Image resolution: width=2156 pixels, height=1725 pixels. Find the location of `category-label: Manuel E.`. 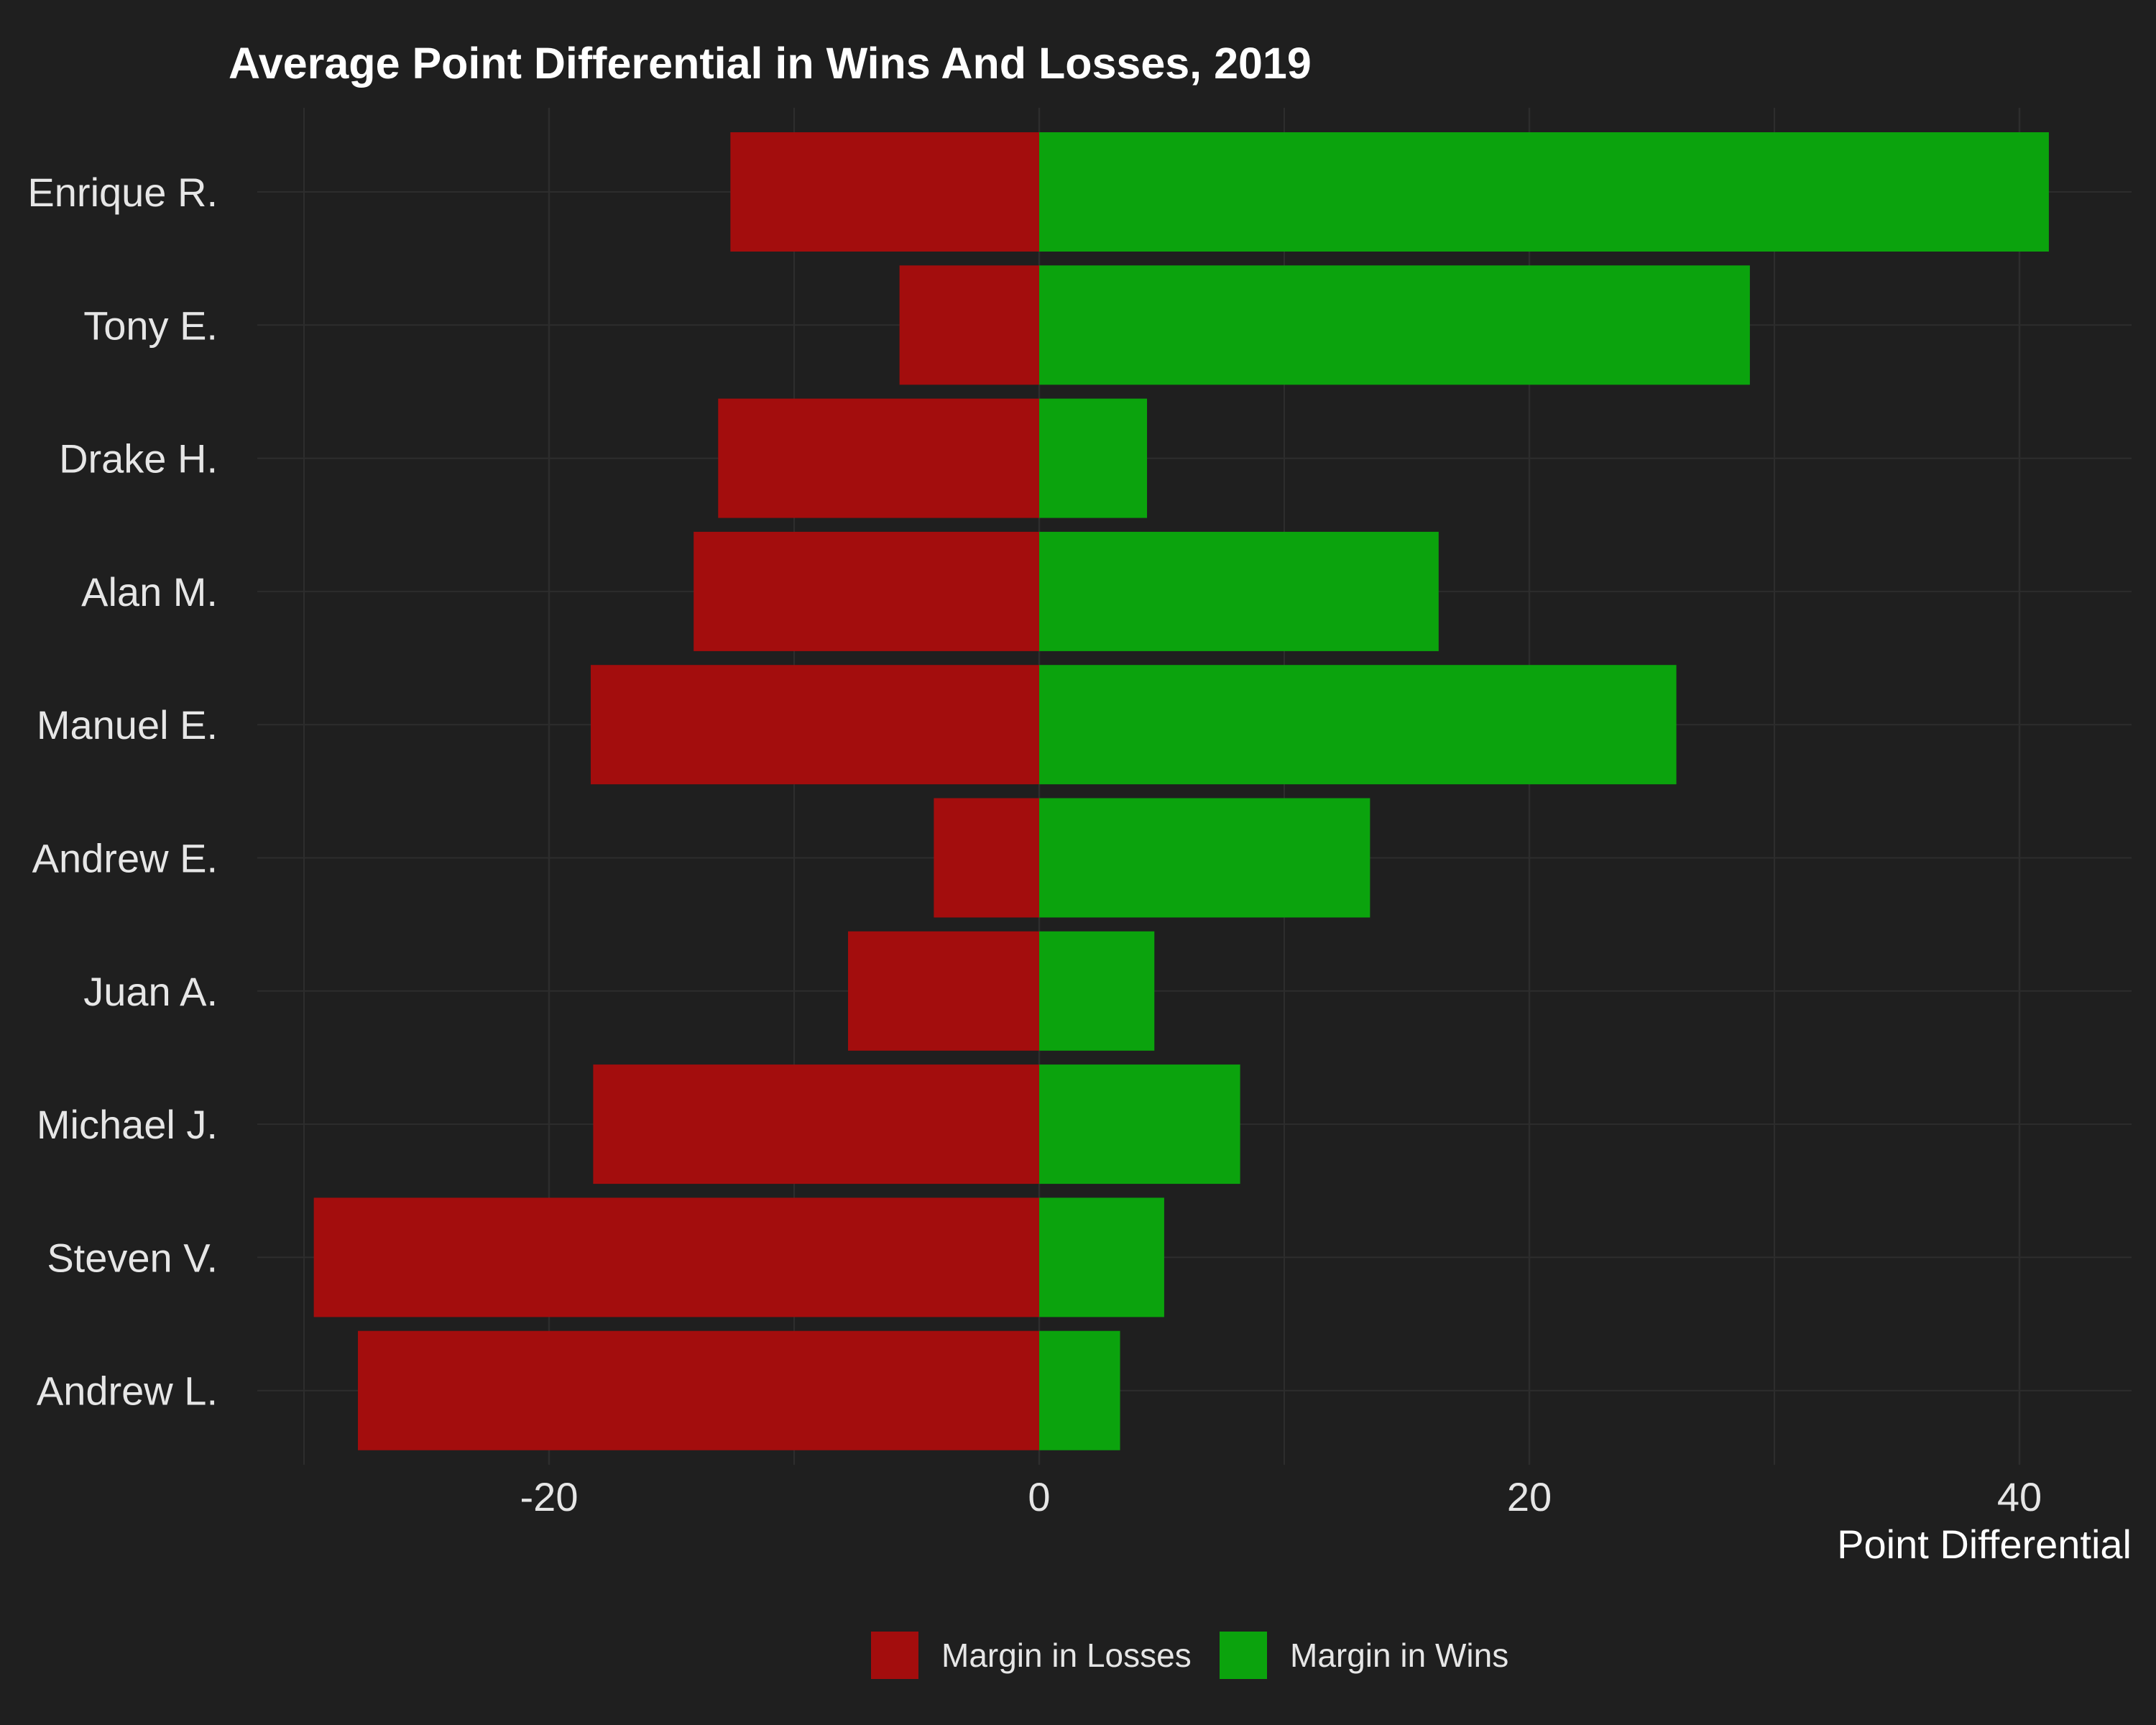

category-label: Manuel E. is located at coordinates (128, 725).